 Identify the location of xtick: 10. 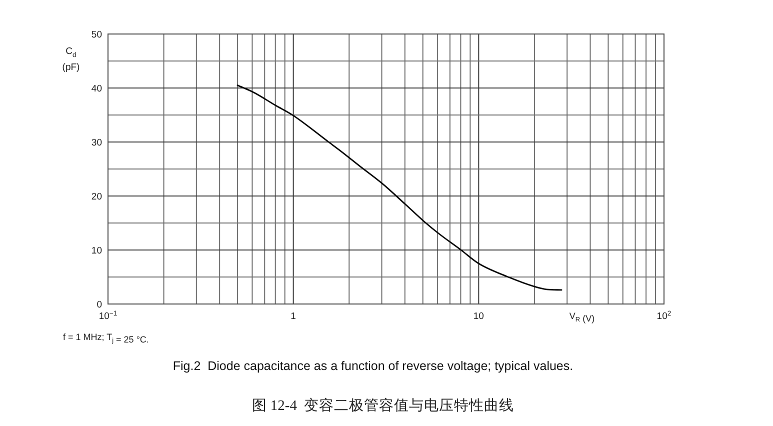
(478, 316).